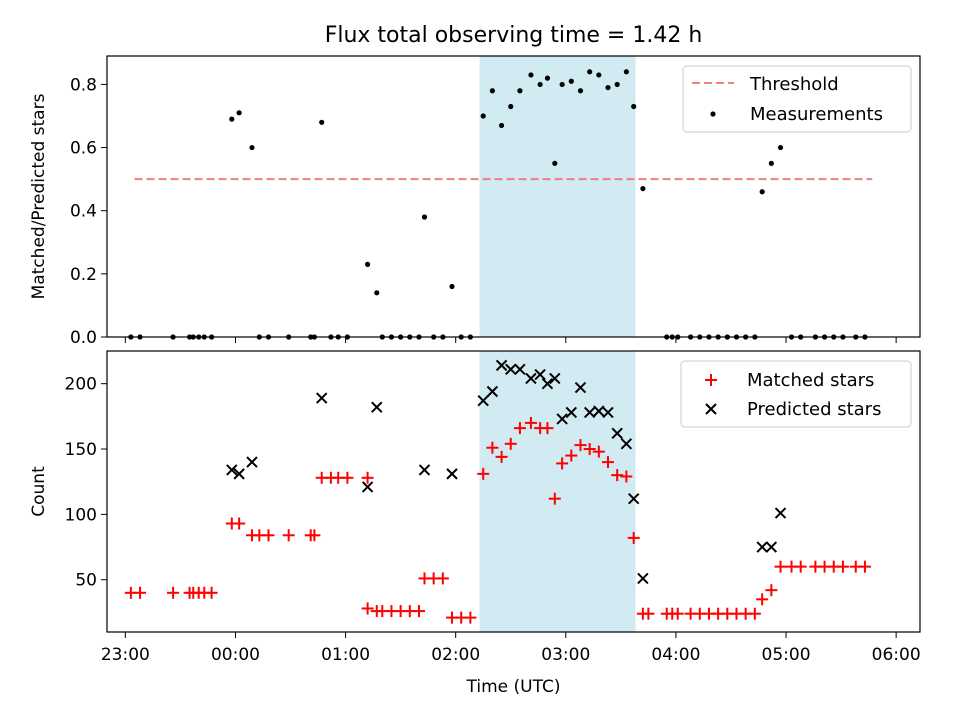 The width and height of the screenshot is (960, 720). I want to click on y-tick-label: 200, so click(81, 385).